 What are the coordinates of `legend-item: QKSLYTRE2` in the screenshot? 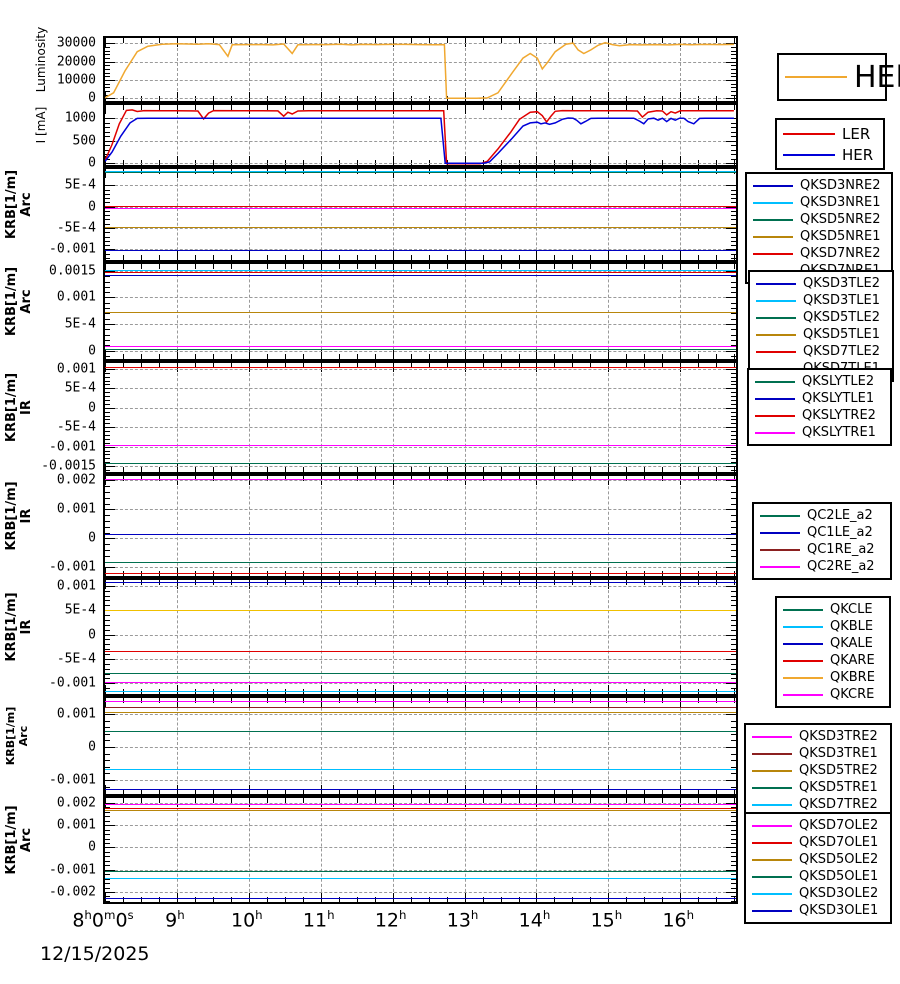 It's located at (819, 415).